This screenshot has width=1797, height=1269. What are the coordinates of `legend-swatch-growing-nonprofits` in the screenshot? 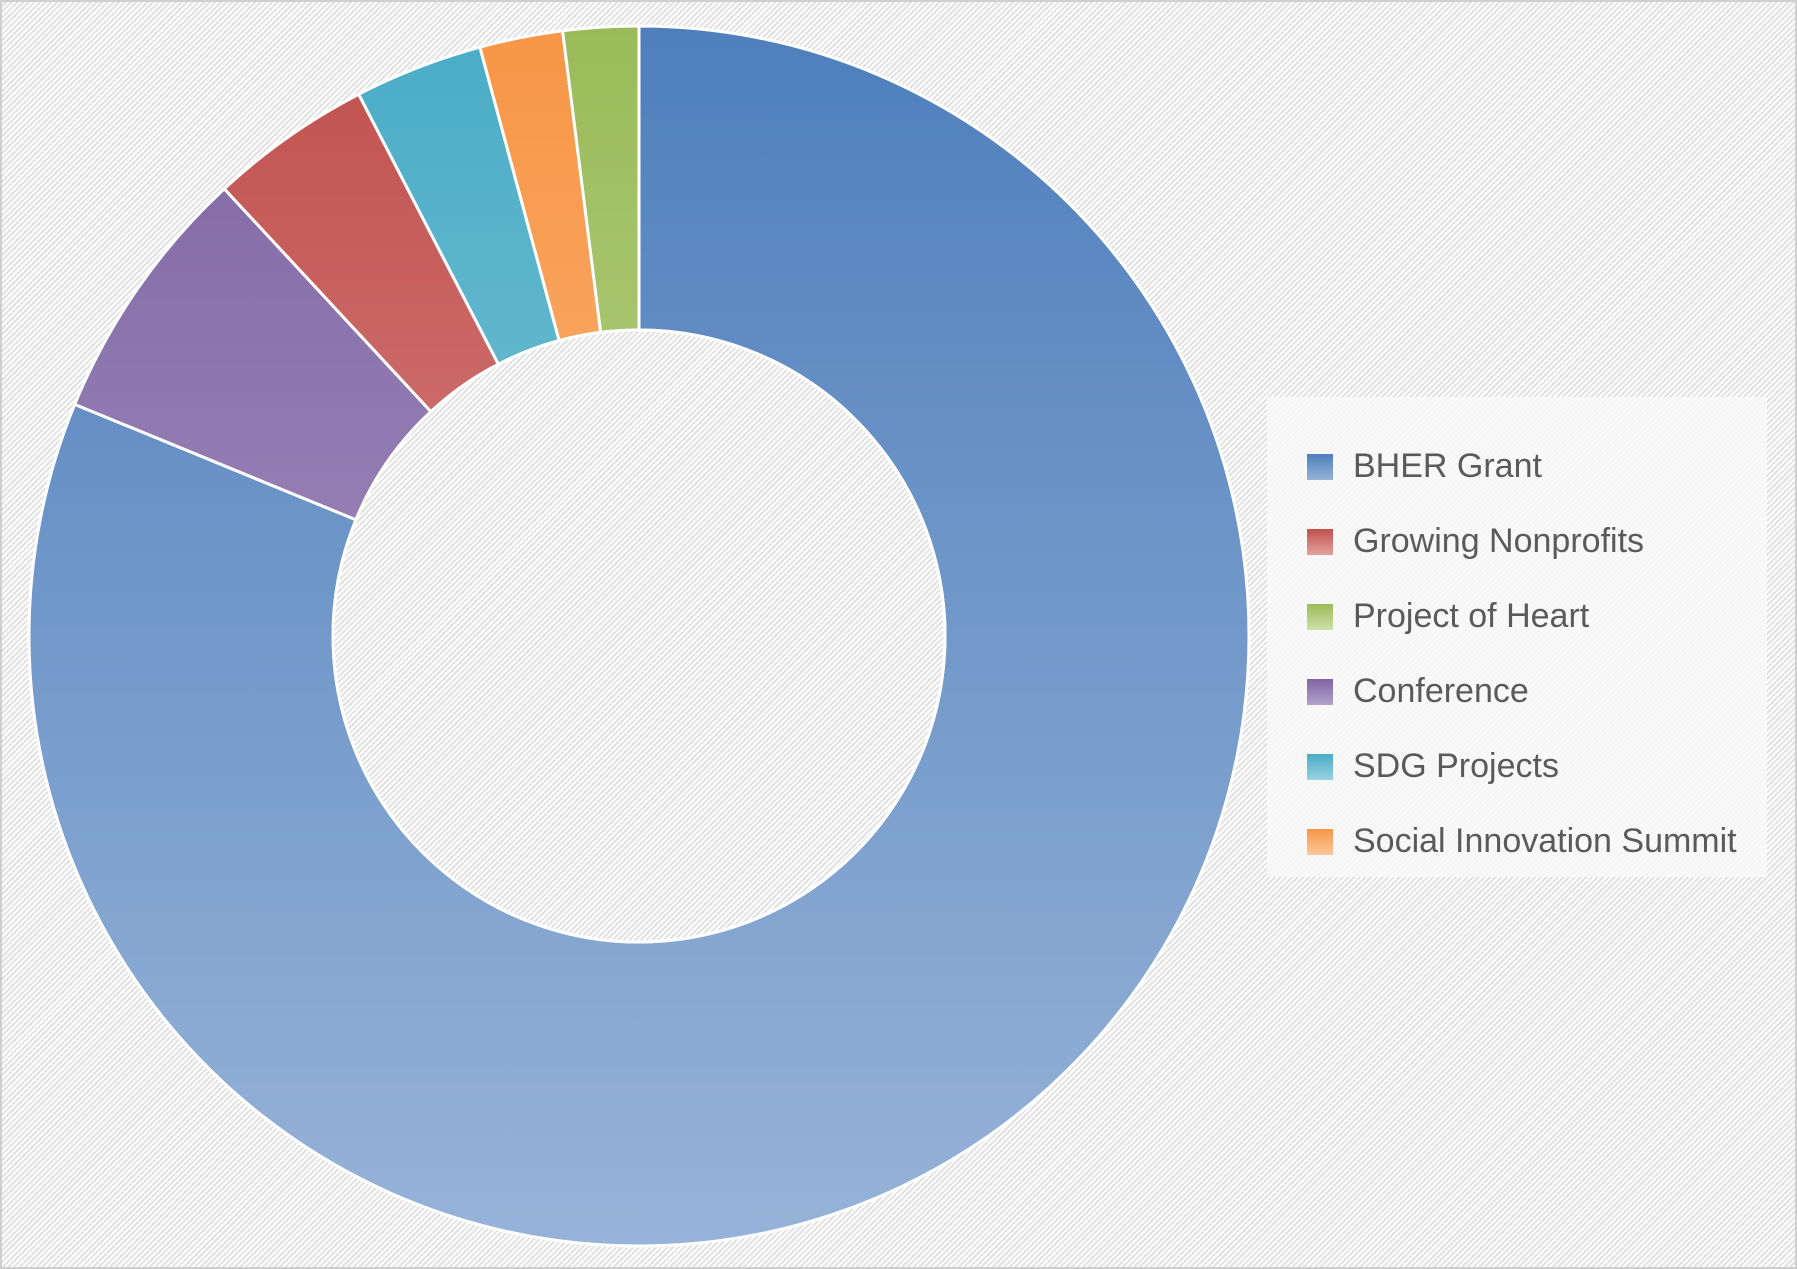 It's located at (1320, 541).